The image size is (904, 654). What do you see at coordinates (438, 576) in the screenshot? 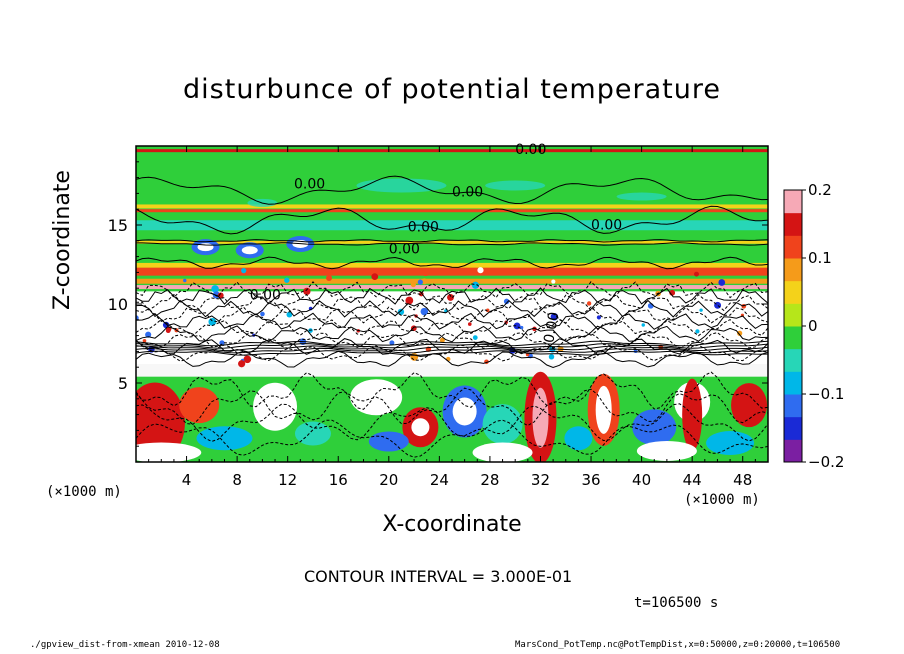
I see `contour-interval: CONTOUR INTERVAL = 3.000E-01` at bounding box center [438, 576].